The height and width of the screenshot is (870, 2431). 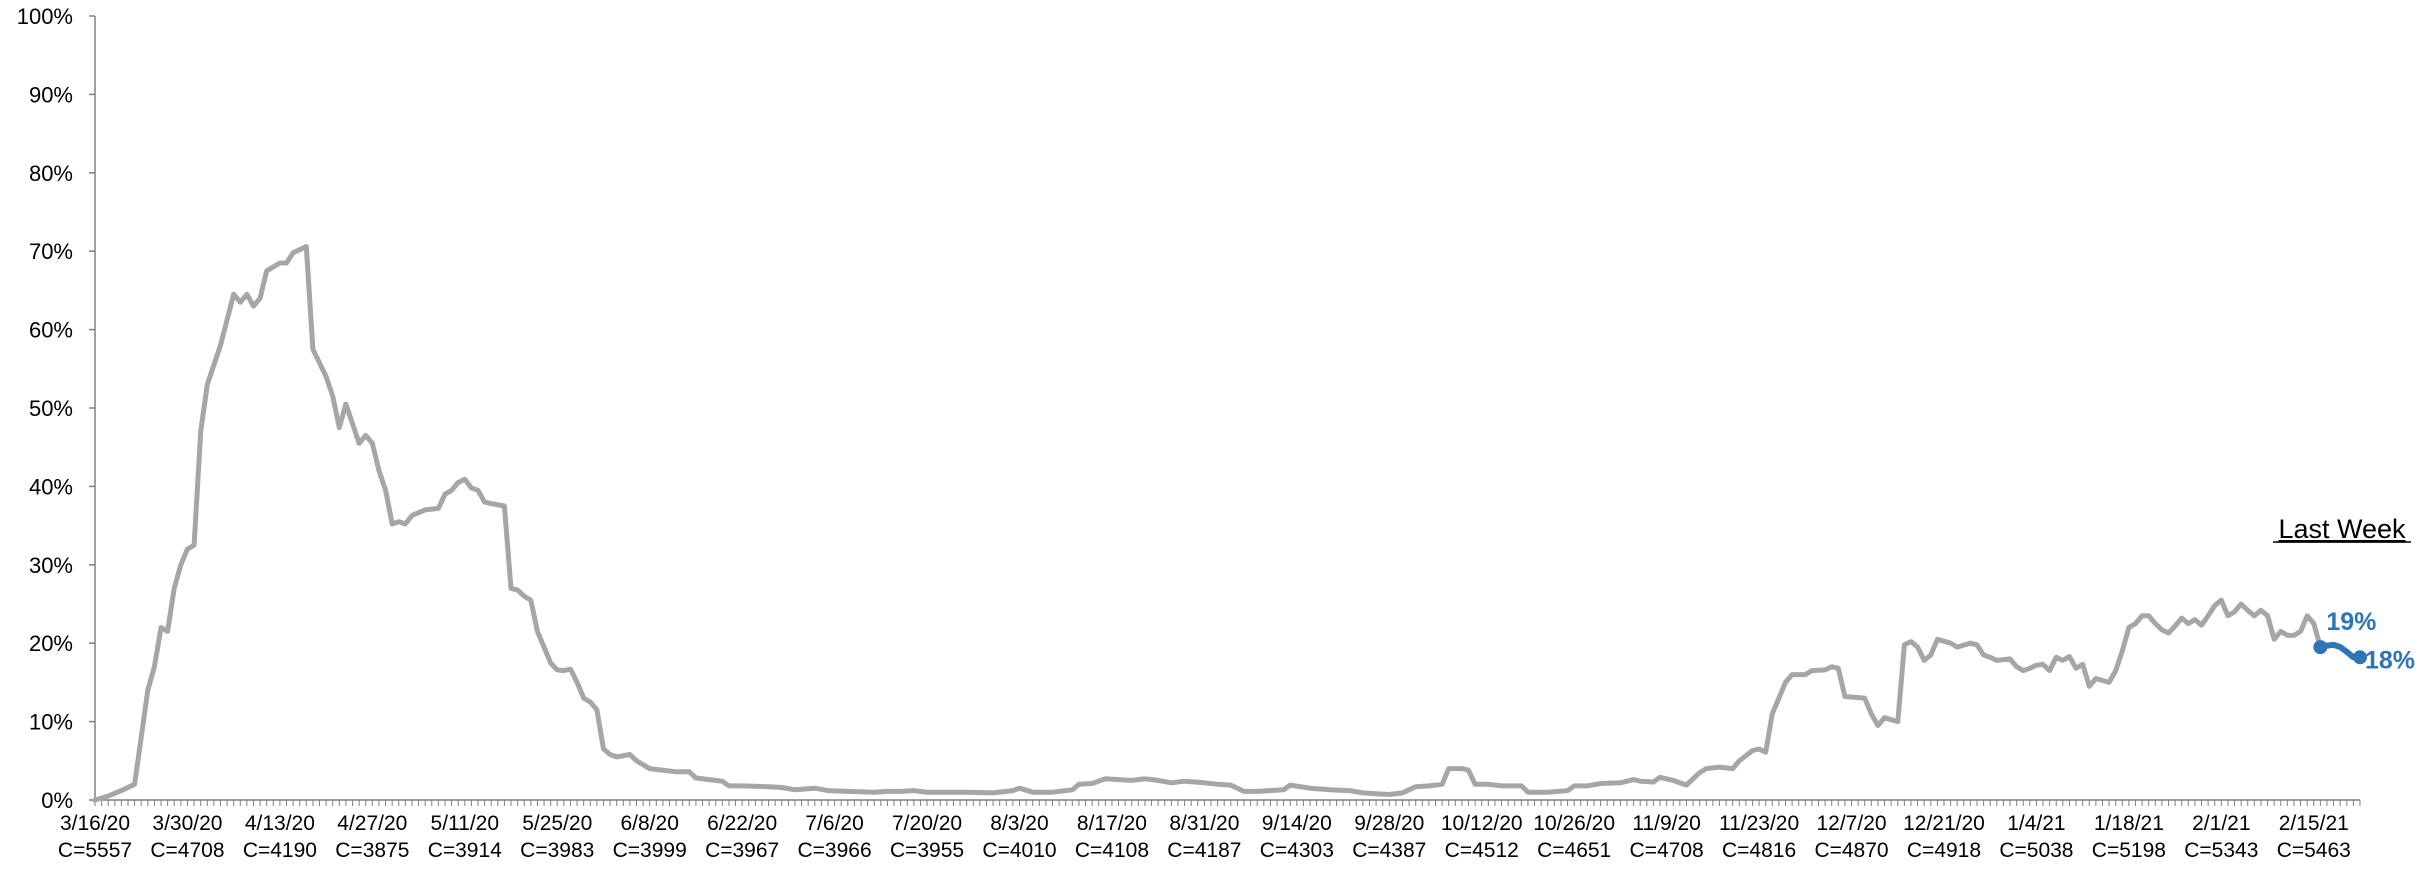 What do you see at coordinates (927, 850) in the screenshot?
I see `x-tick-count: C=3955` at bounding box center [927, 850].